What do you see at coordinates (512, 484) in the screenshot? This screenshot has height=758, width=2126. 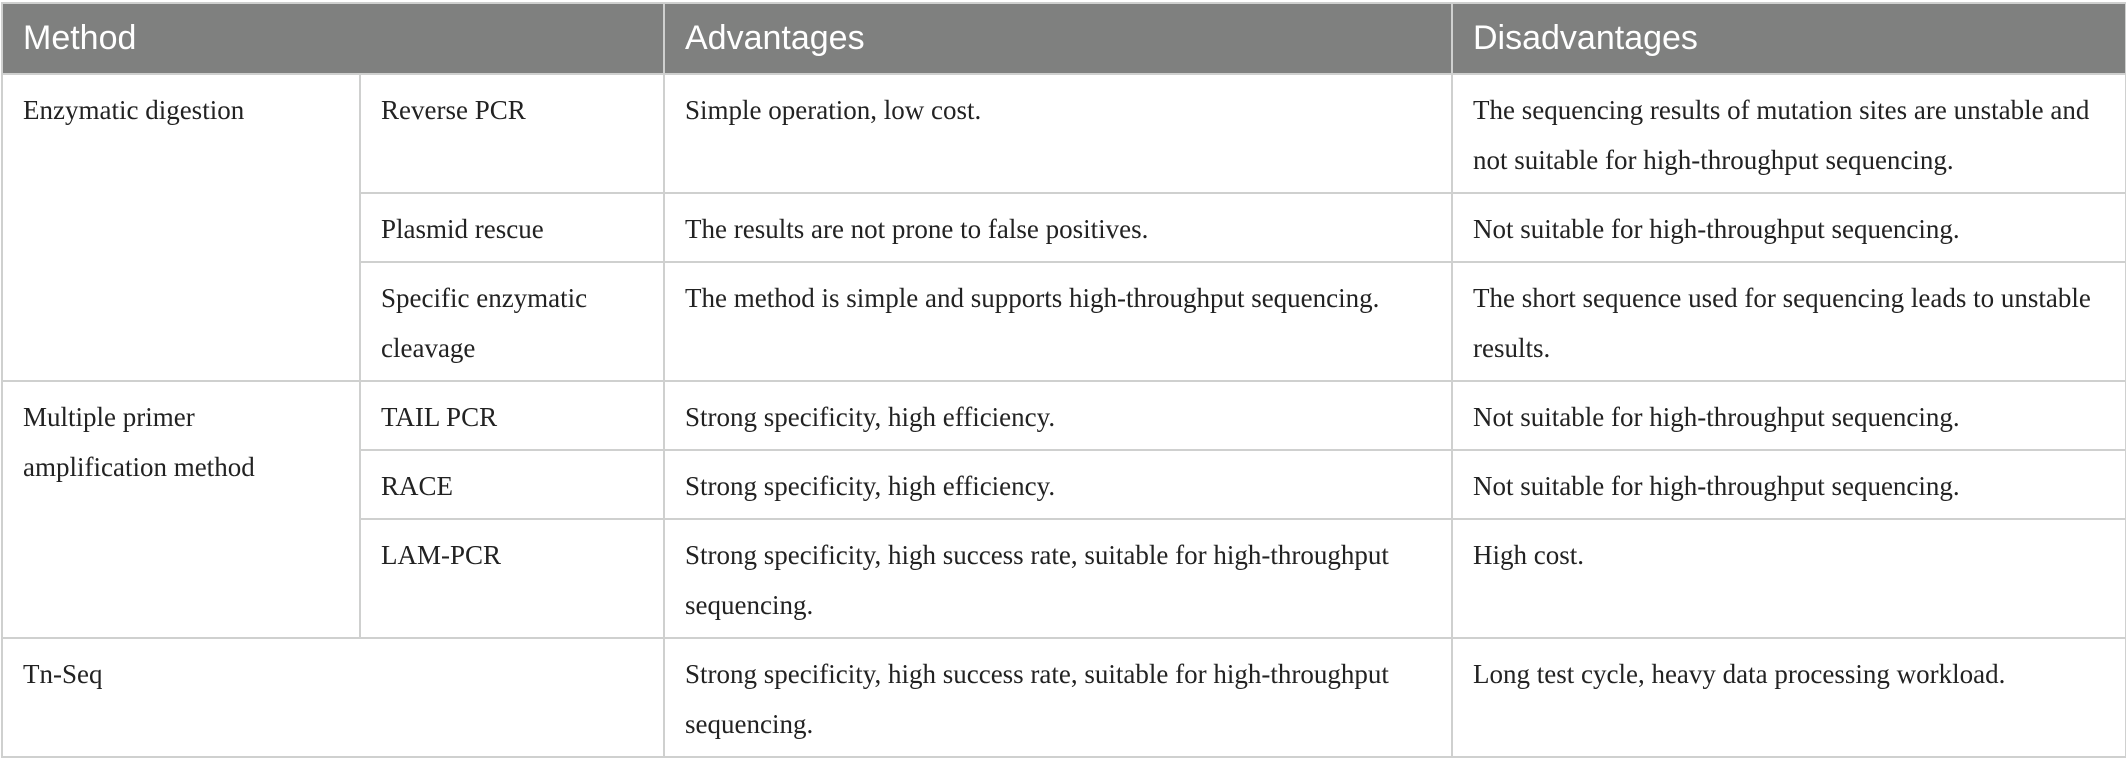 I see `submethod-cell: RACE` at bounding box center [512, 484].